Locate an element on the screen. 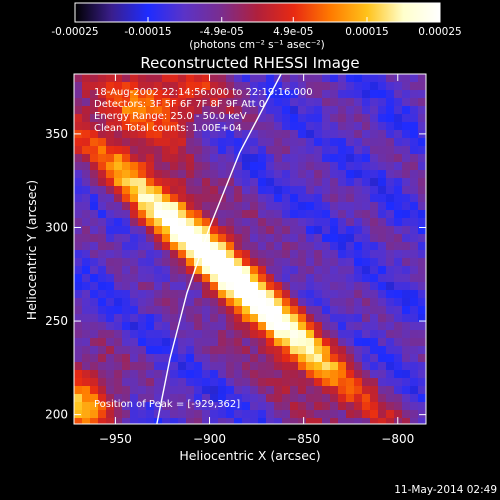  colorbar-tick-label: 0.00025 is located at coordinates (439, 32).